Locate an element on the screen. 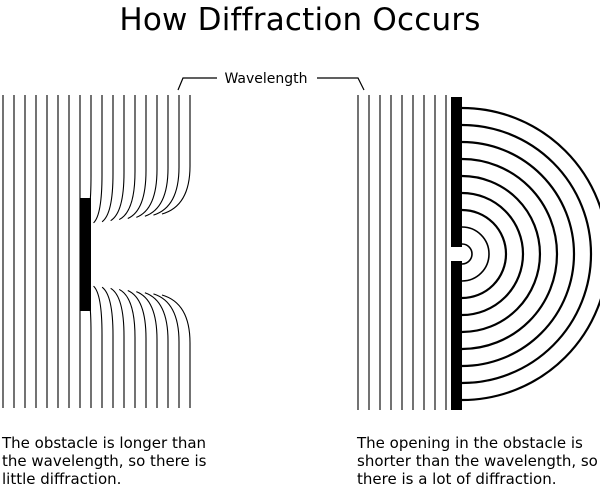  right-caption-line: The opening in the obstacle is is located at coordinates (470, 443).